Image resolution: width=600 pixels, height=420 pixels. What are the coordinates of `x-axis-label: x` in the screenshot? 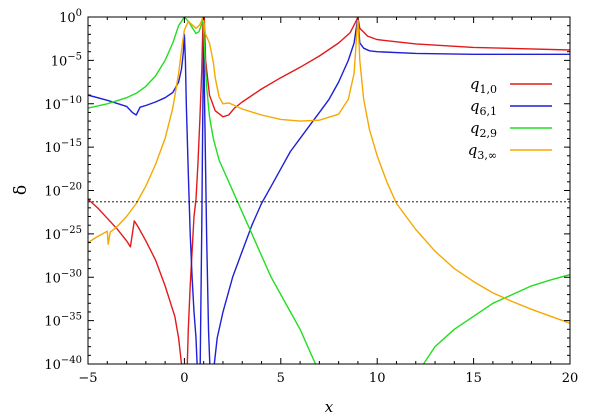 It's located at (329, 407).